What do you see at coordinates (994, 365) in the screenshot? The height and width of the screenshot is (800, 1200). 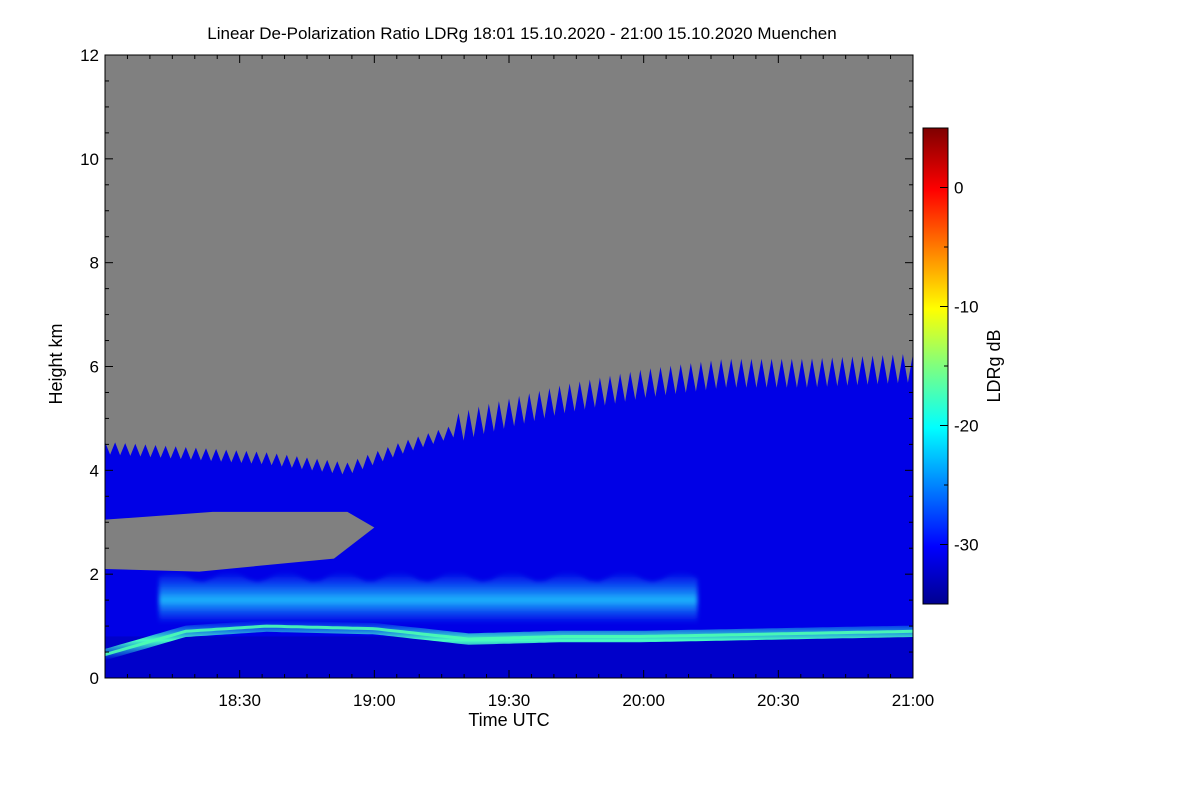 I see `colorbar-label: LDRg dB` at bounding box center [994, 365].